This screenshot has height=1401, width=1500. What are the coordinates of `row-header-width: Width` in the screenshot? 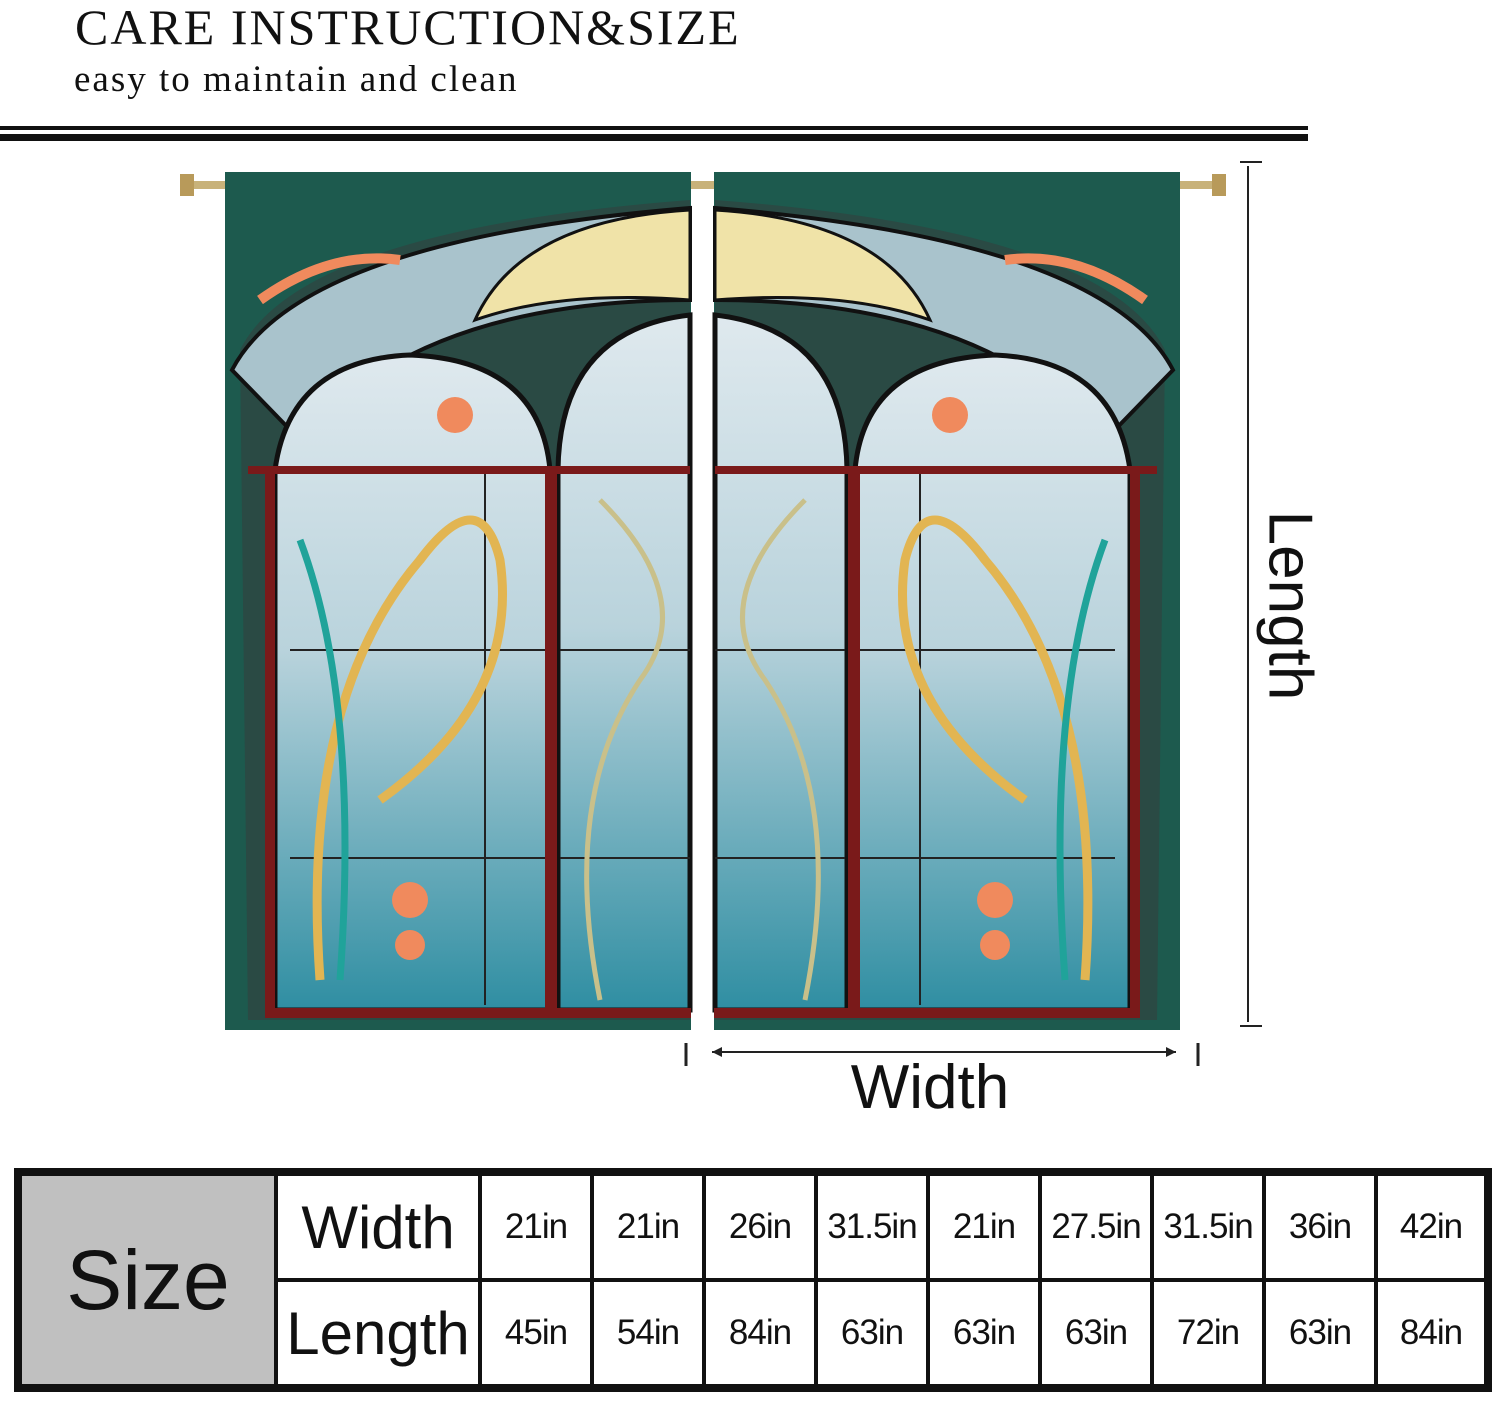 It's located at (378, 1226).